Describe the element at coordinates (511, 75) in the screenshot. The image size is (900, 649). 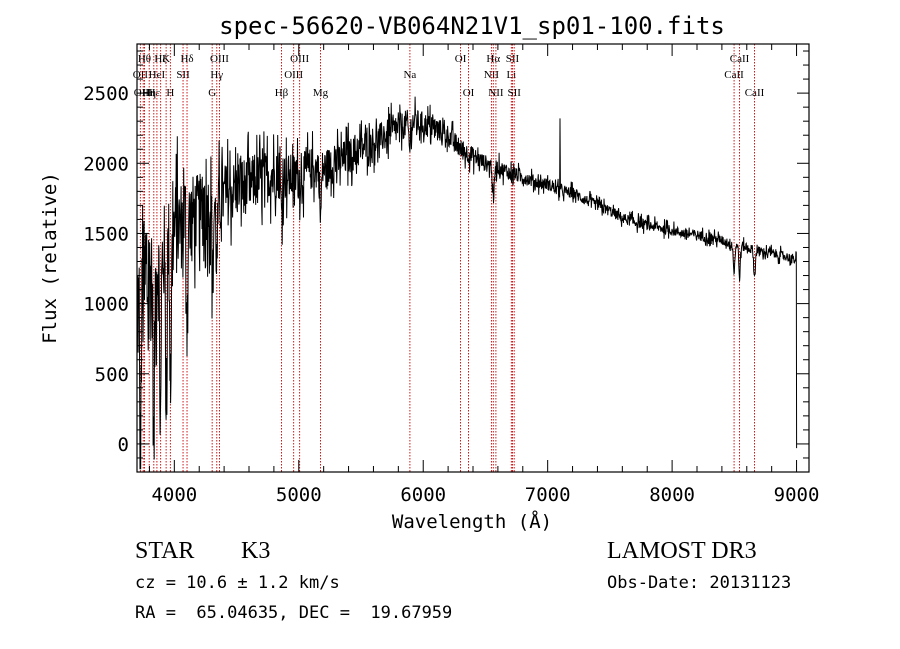
I see `line-marker-label: Li` at that location.